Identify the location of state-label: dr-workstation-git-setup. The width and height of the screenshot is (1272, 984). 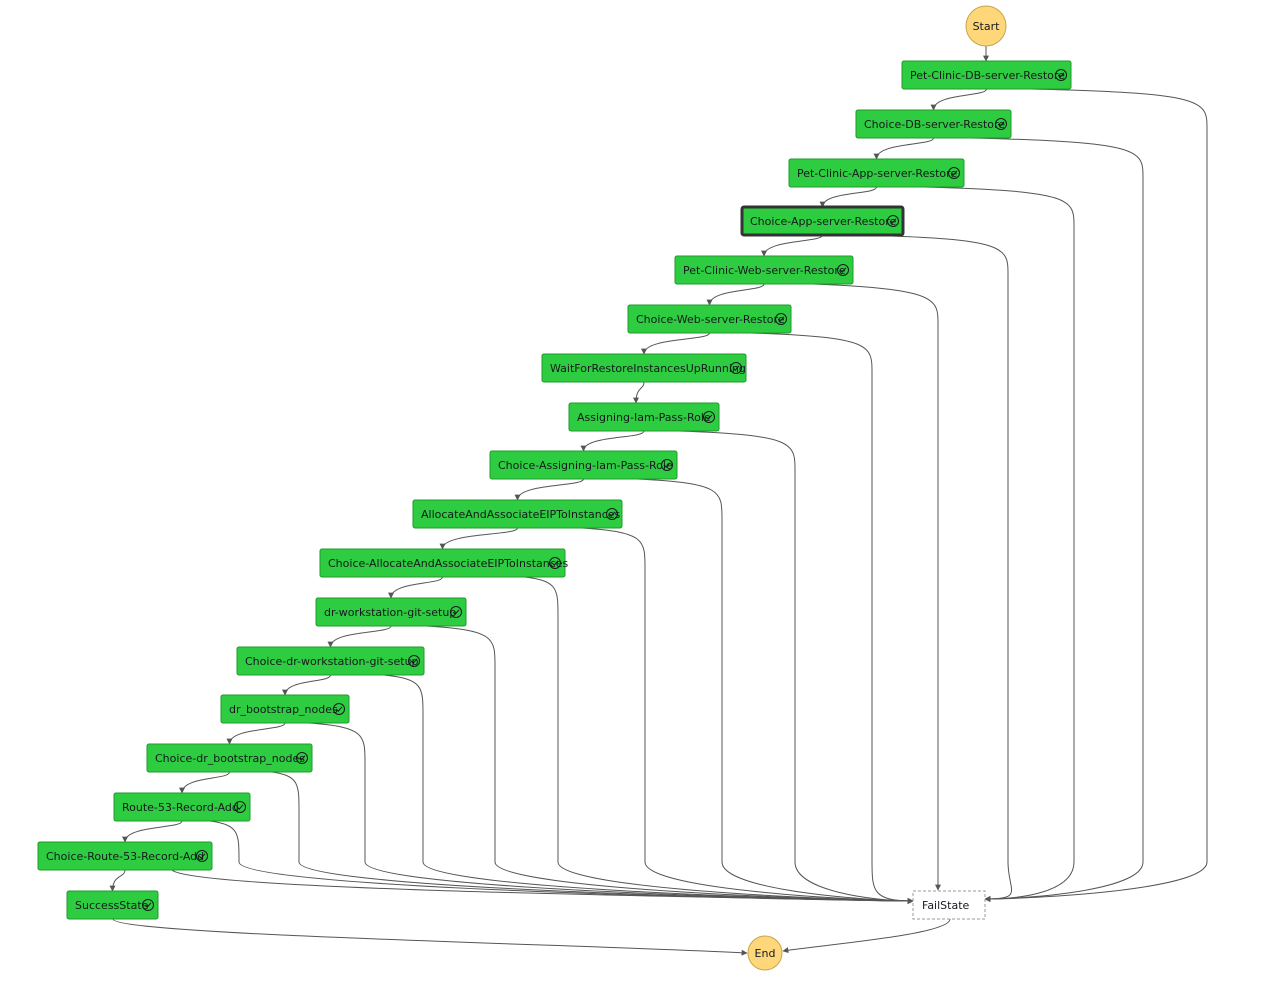
(390, 612).